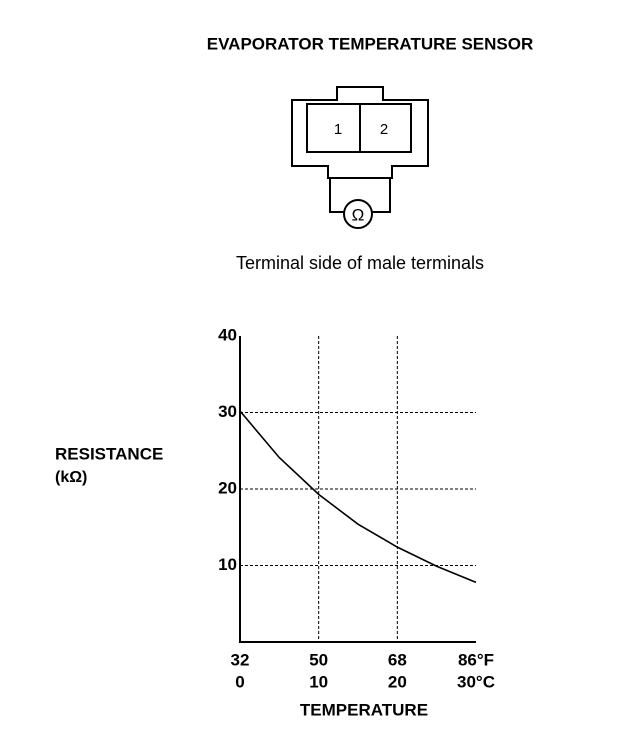 The image size is (624, 744). I want to click on figure-title: EVAPORATOR TEMPERATURE SENSOR, so click(370, 43).